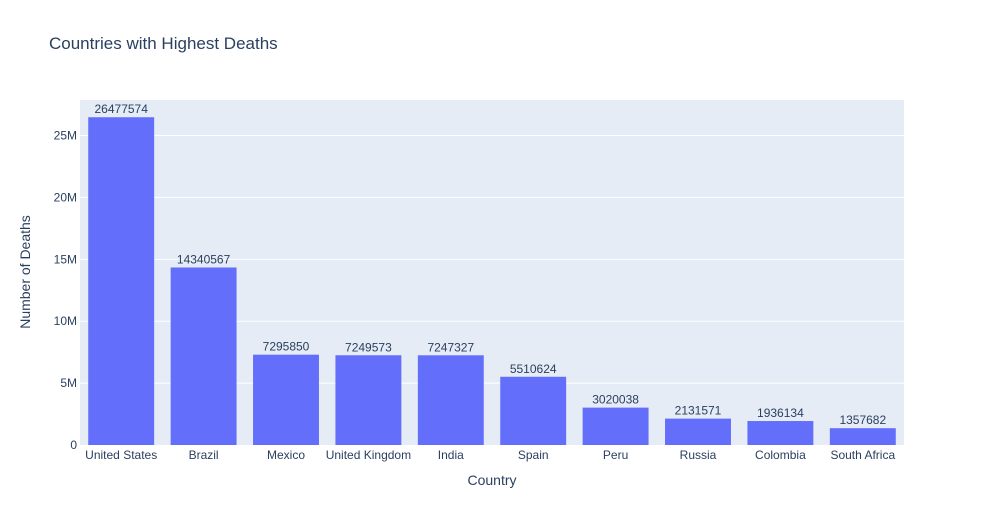  What do you see at coordinates (862, 455) in the screenshot?
I see `x-tick-label: South Africa` at bounding box center [862, 455].